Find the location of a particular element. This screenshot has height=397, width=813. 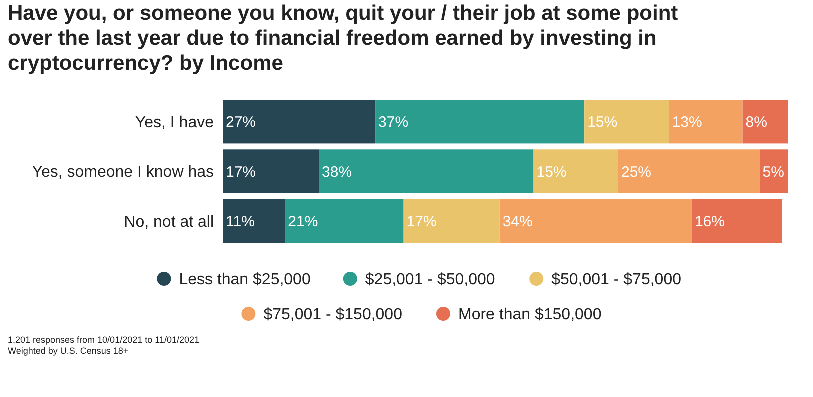

data-label: 25% is located at coordinates (637, 172).